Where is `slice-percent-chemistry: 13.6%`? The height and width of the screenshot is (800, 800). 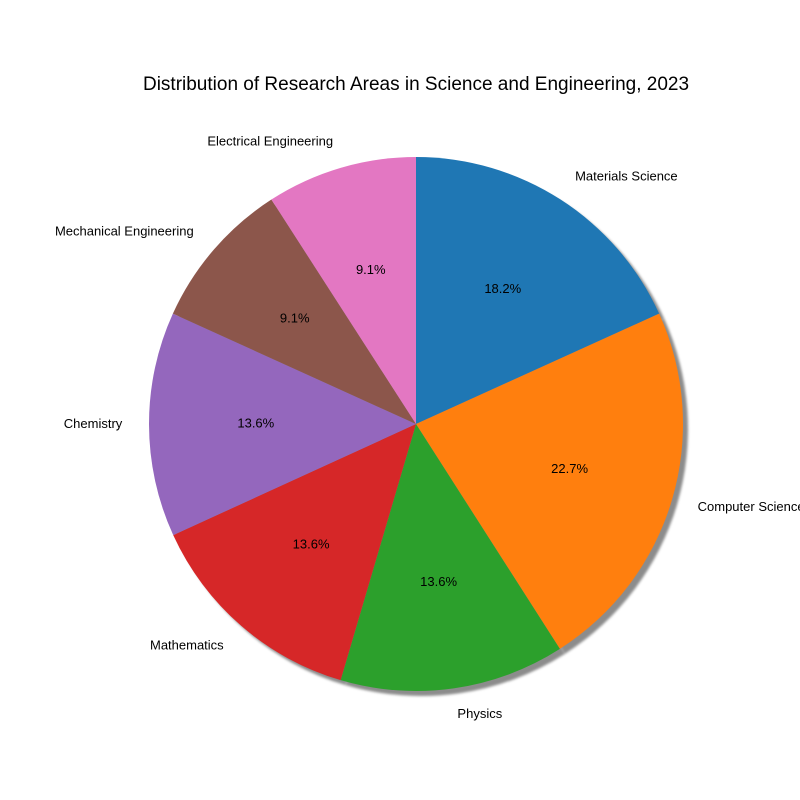
slice-percent-chemistry: 13.6% is located at coordinates (255, 423).